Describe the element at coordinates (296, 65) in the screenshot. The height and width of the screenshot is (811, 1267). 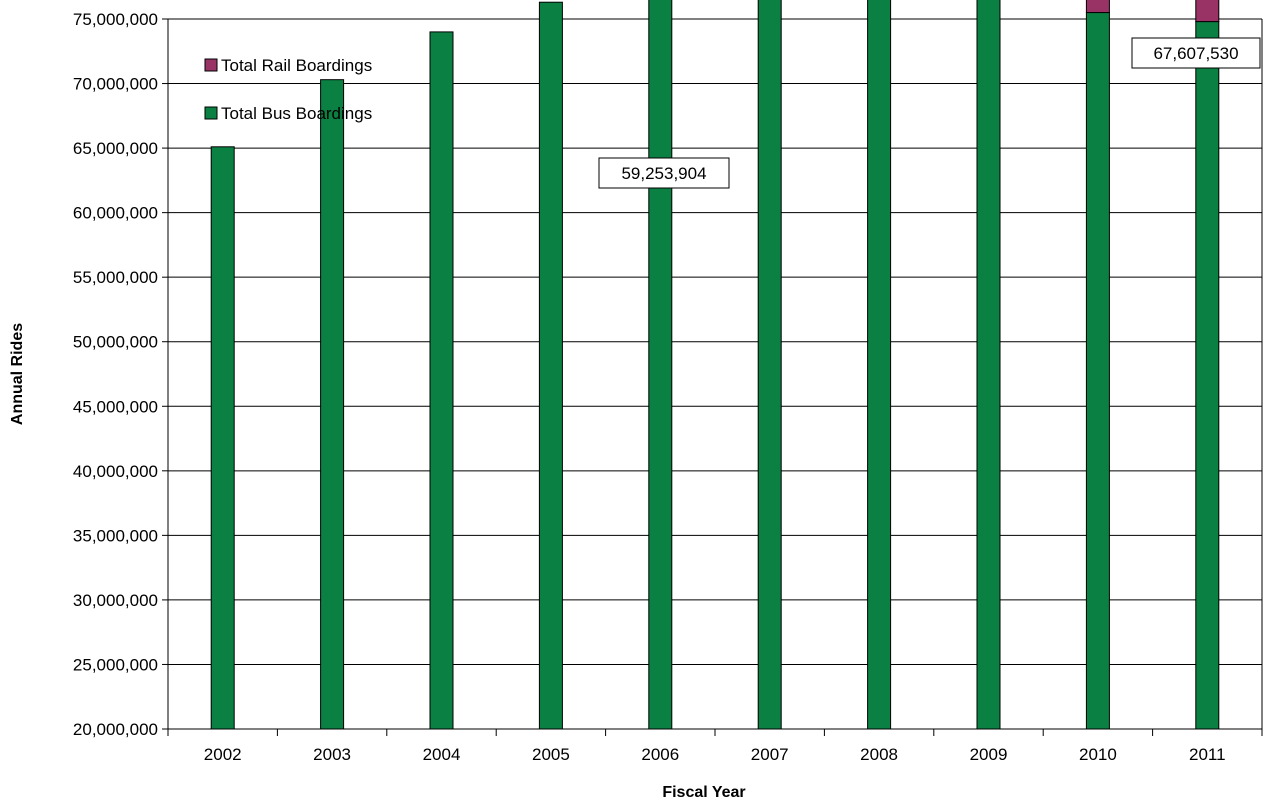
I see `legend-label: Total Rail Boardings` at that location.